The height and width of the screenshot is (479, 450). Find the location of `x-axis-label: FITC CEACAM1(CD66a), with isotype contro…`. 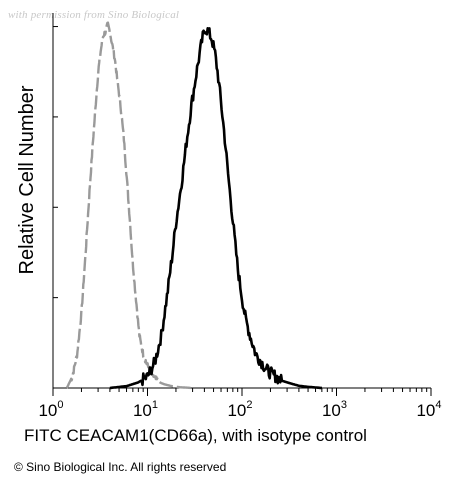

x-axis-label: FITC CEACAM1(CD66a), with isotype contro… is located at coordinates (195, 435).